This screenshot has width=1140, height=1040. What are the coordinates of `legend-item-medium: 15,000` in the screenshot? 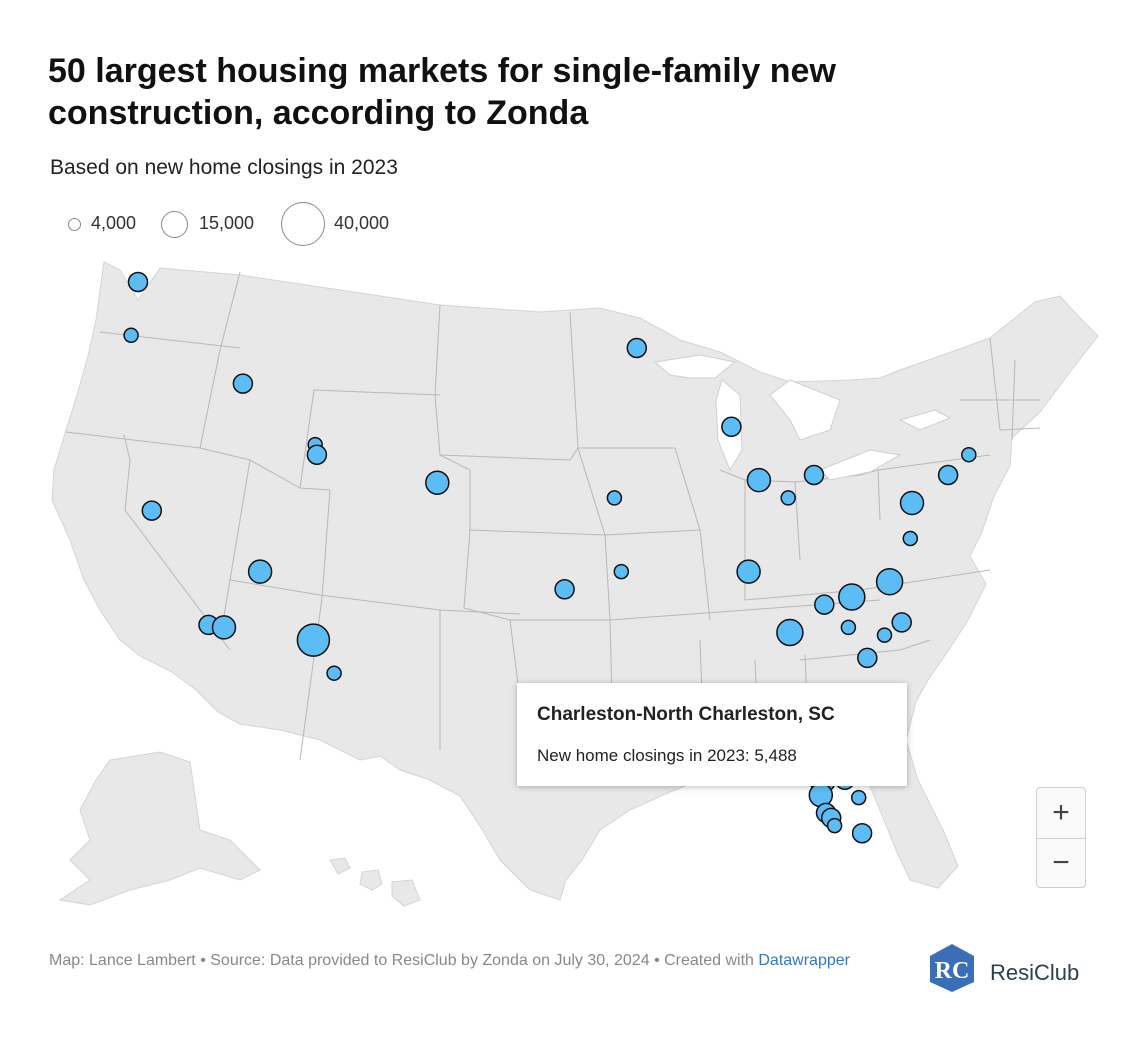 It's located at (216, 224).